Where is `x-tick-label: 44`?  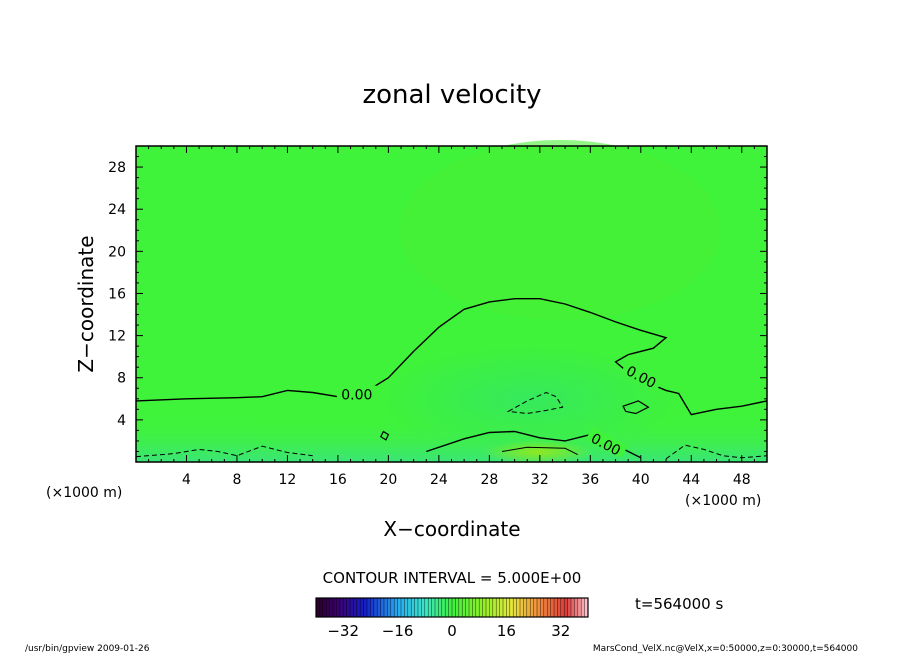 x-tick-label: 44 is located at coordinates (691, 480).